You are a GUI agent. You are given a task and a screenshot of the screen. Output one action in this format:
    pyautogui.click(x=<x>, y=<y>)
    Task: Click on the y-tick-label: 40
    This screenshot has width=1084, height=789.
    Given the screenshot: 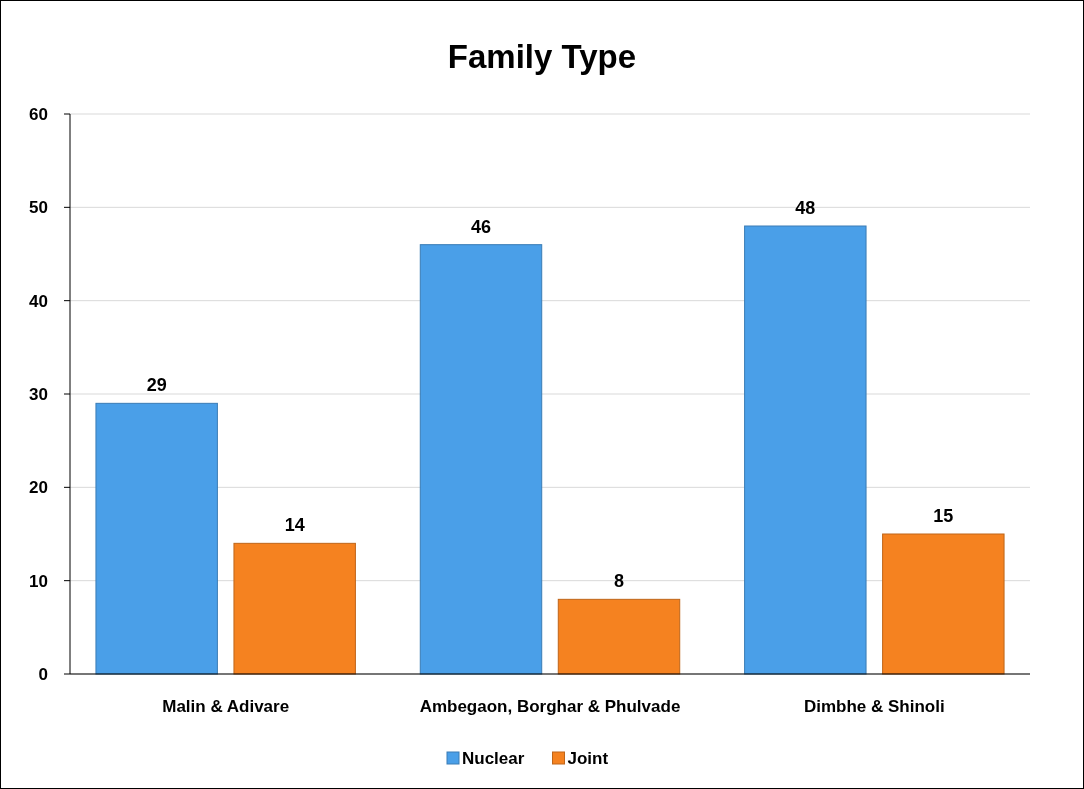 What is the action you would take?
    pyautogui.click(x=38, y=301)
    